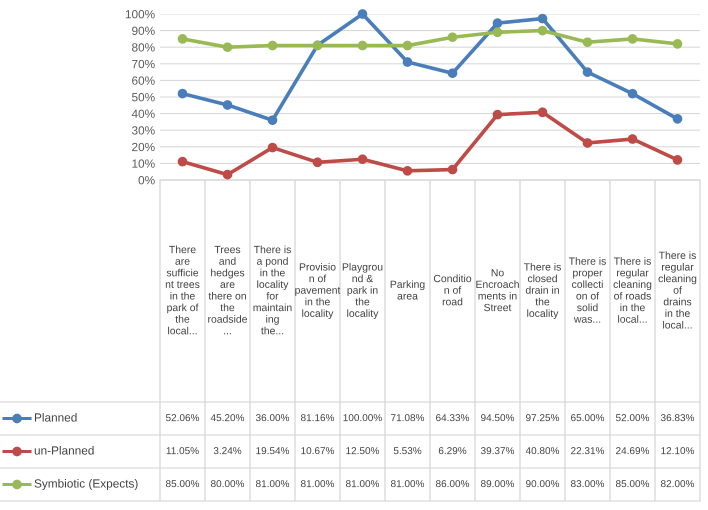 The height and width of the screenshot is (510, 708). What do you see at coordinates (407, 418) in the screenshot?
I see `data-label: 71.08%` at bounding box center [407, 418].